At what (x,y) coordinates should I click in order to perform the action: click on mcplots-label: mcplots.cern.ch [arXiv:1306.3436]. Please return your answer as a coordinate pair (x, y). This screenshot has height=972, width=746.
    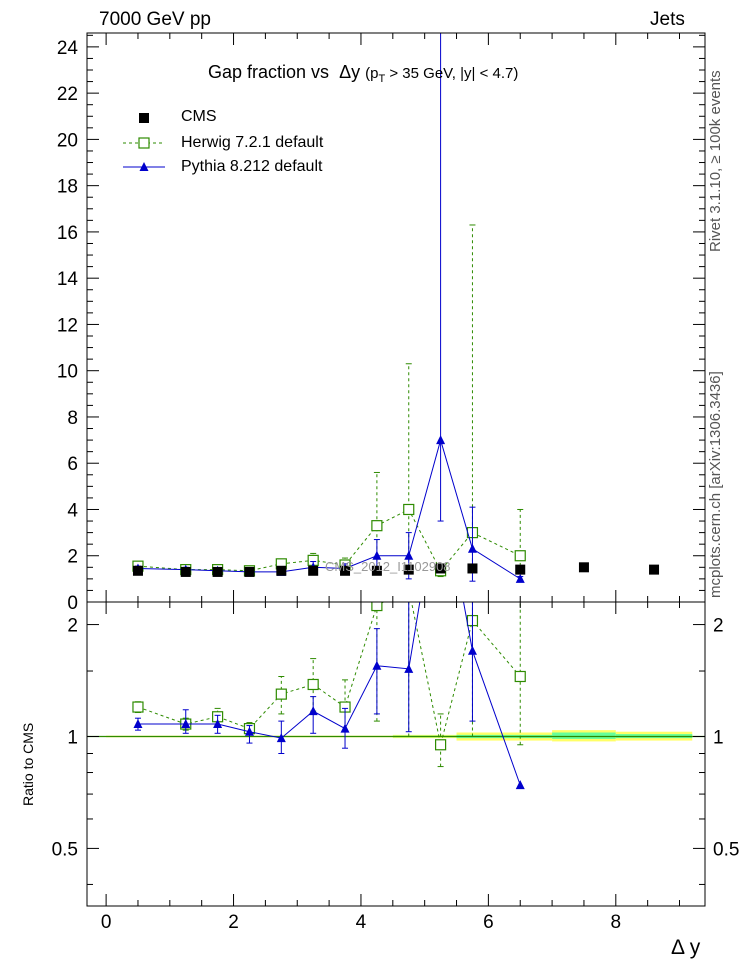
    Looking at the image, I should click on (715, 484).